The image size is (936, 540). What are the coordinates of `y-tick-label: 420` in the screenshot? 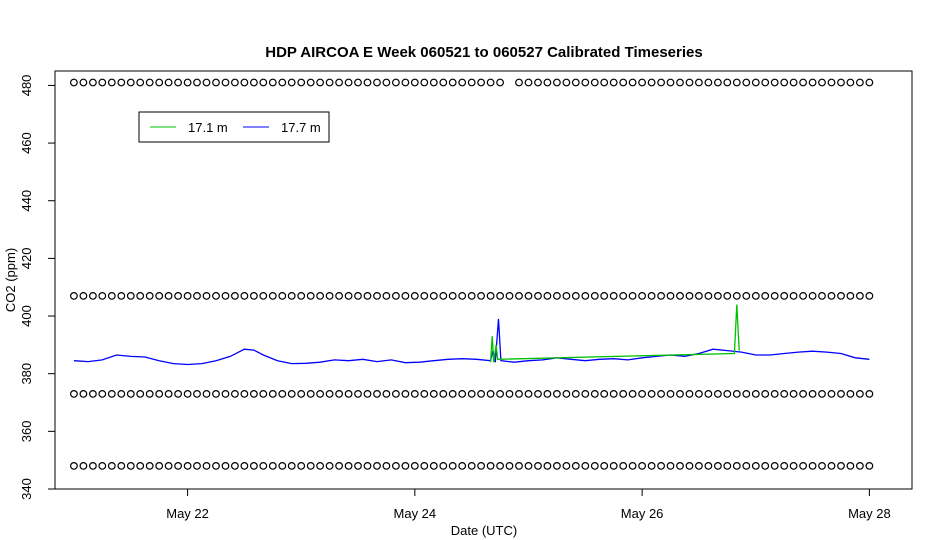 It's located at (26, 259).